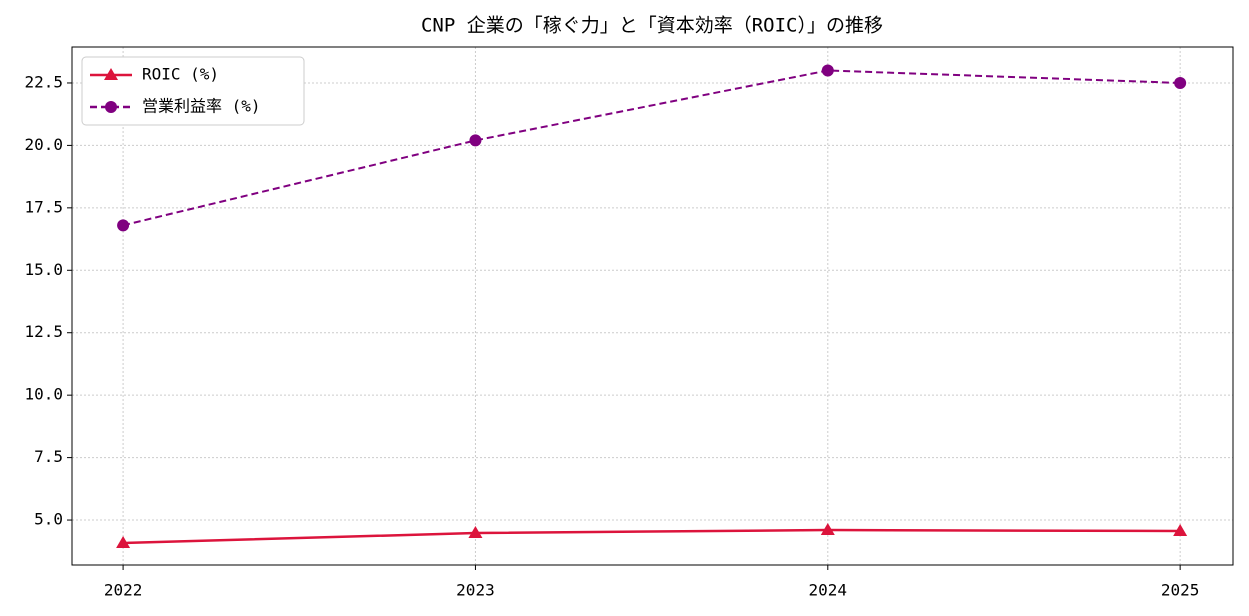 The height and width of the screenshot is (616, 1249). Describe the element at coordinates (652, 26) in the screenshot. I see `chart-title: CNP 企業の「稼ぐ力」と「資本効率（ROIC）」の推移` at that location.